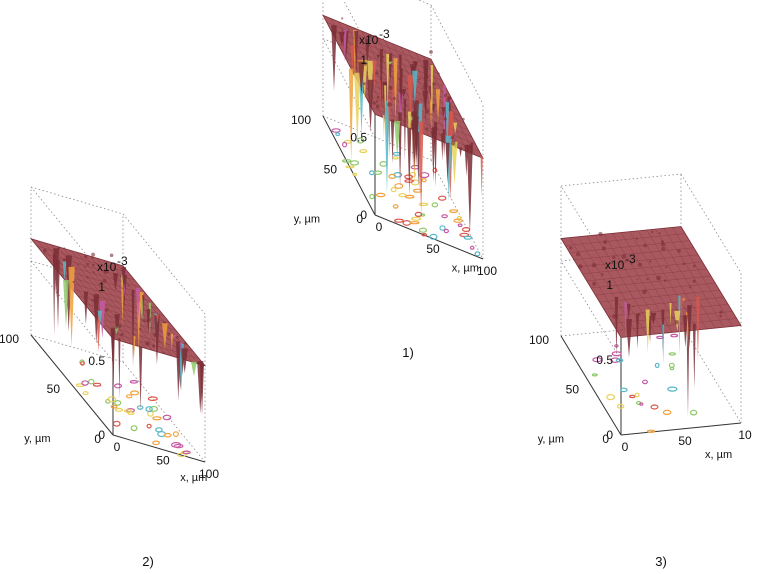 This screenshot has width=764, height=574. I want to click on z-multiplier: x10, so click(107, 267).